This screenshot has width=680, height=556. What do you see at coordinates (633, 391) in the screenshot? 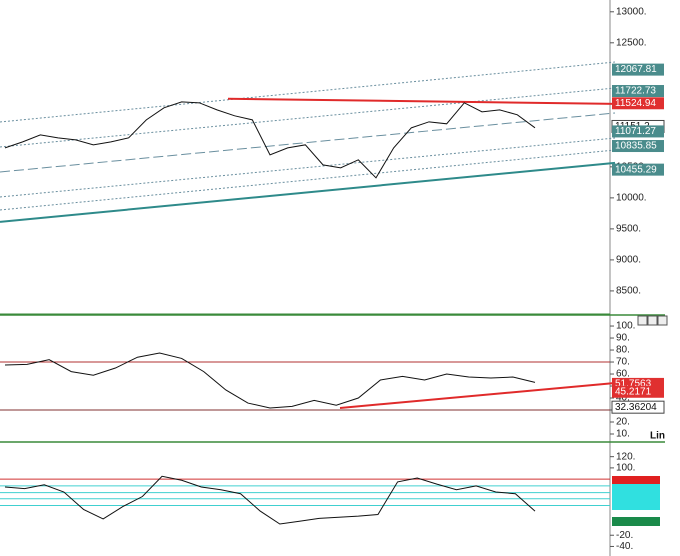
I see `price-label: 45.2171` at bounding box center [633, 391].